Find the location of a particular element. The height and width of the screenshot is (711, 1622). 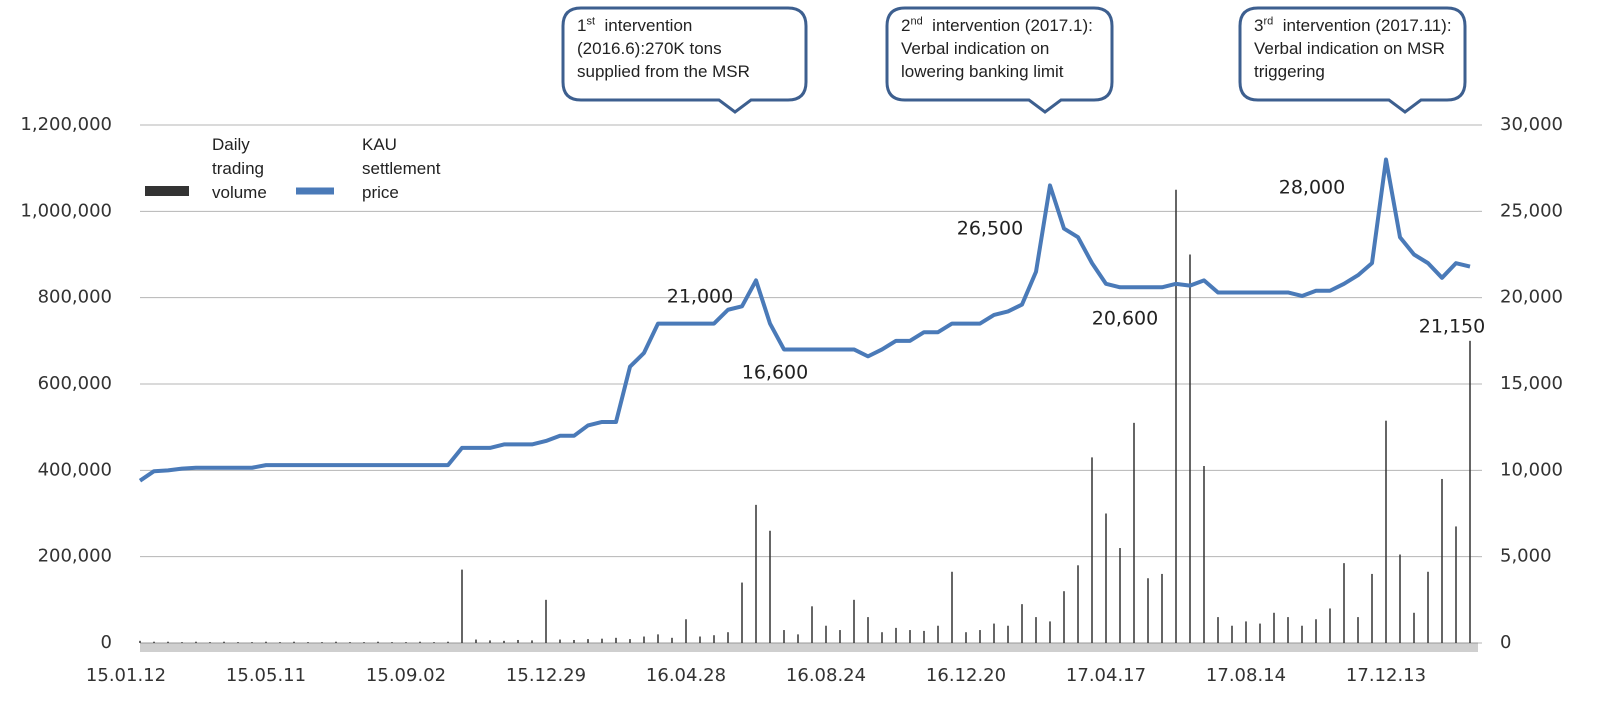

x-axis-band is located at coordinates (809, 647).